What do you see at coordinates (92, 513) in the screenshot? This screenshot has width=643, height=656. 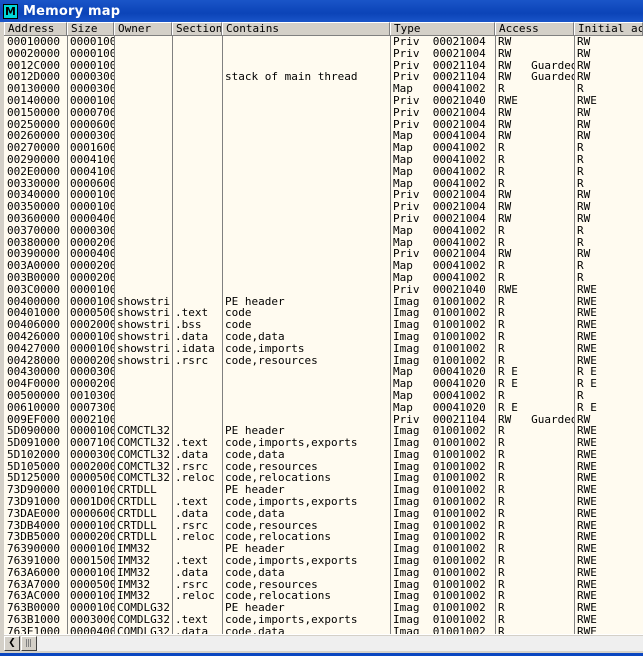 I see `cell-size: 00006000` at bounding box center [92, 513].